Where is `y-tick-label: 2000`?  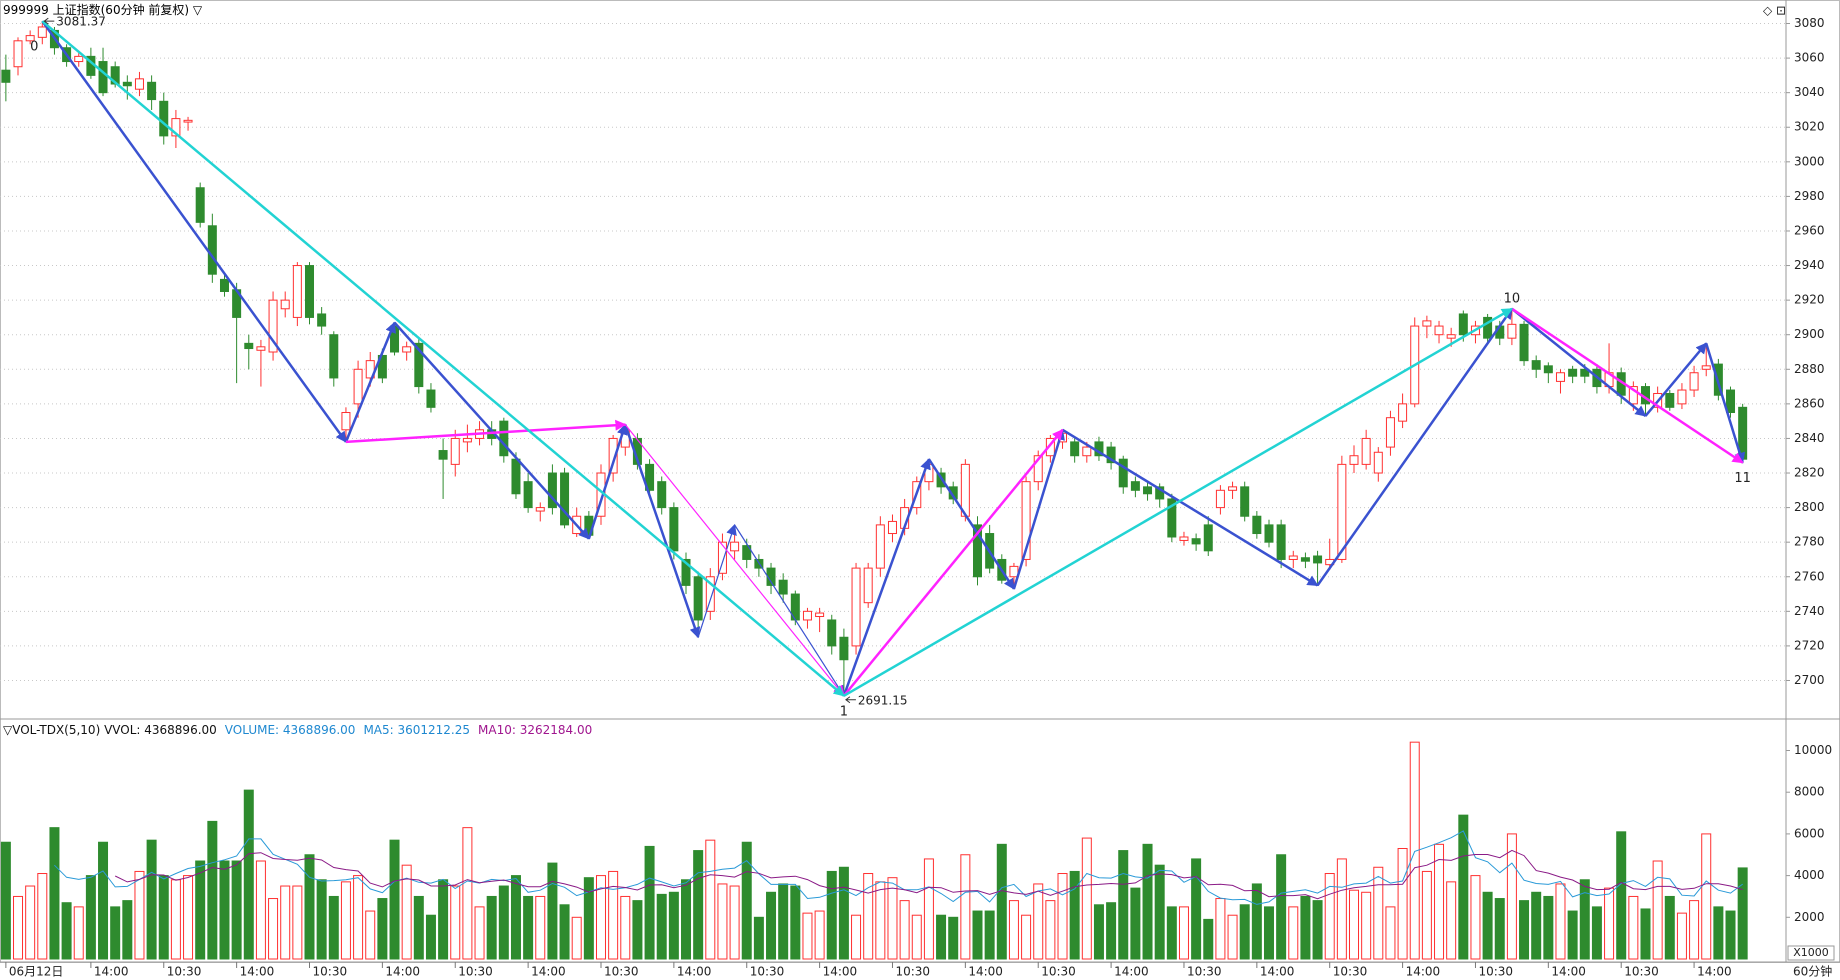 y-tick-label: 2000 is located at coordinates (1809, 917).